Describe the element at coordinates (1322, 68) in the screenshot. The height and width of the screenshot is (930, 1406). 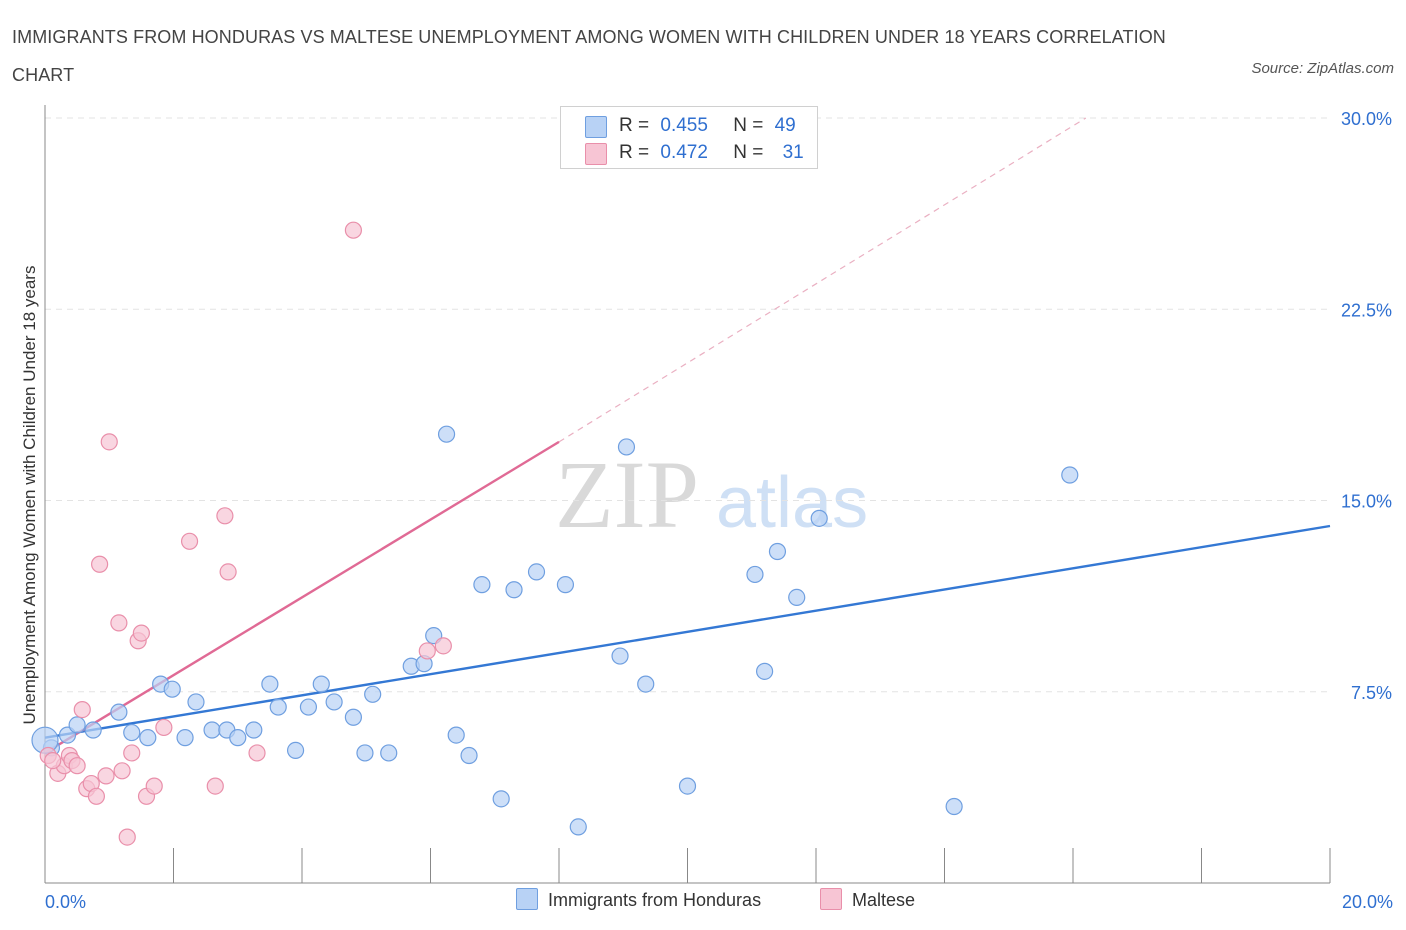
I see `source-credit: Source: ZipAtlas.com` at that location.